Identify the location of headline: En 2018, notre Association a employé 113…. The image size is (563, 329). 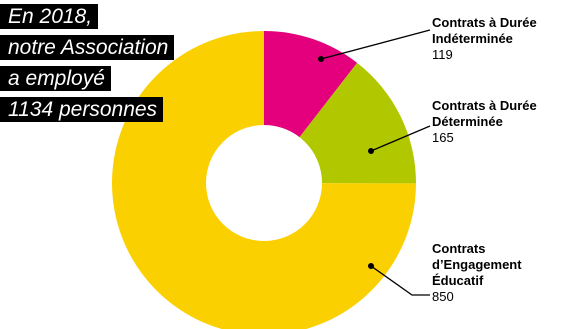
(87, 66).